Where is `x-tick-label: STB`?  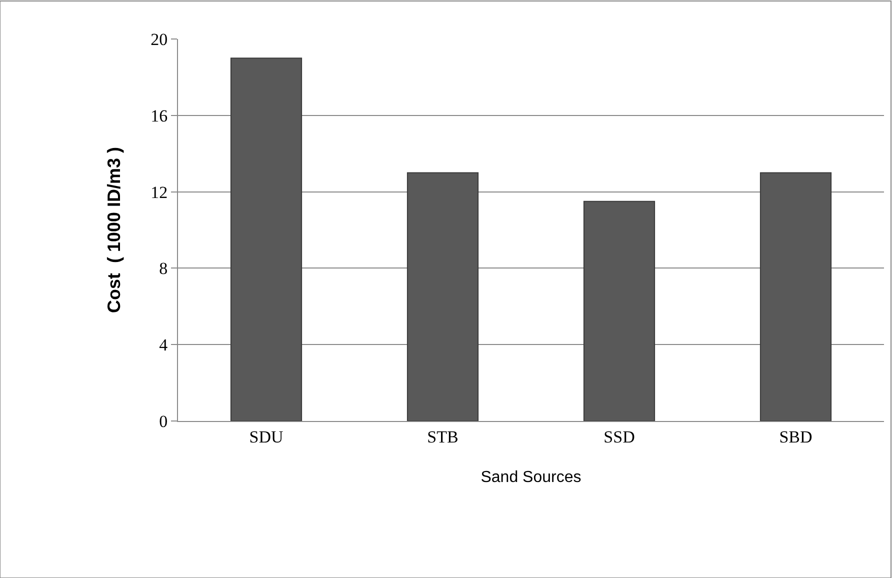 x-tick-label: STB is located at coordinates (442, 436).